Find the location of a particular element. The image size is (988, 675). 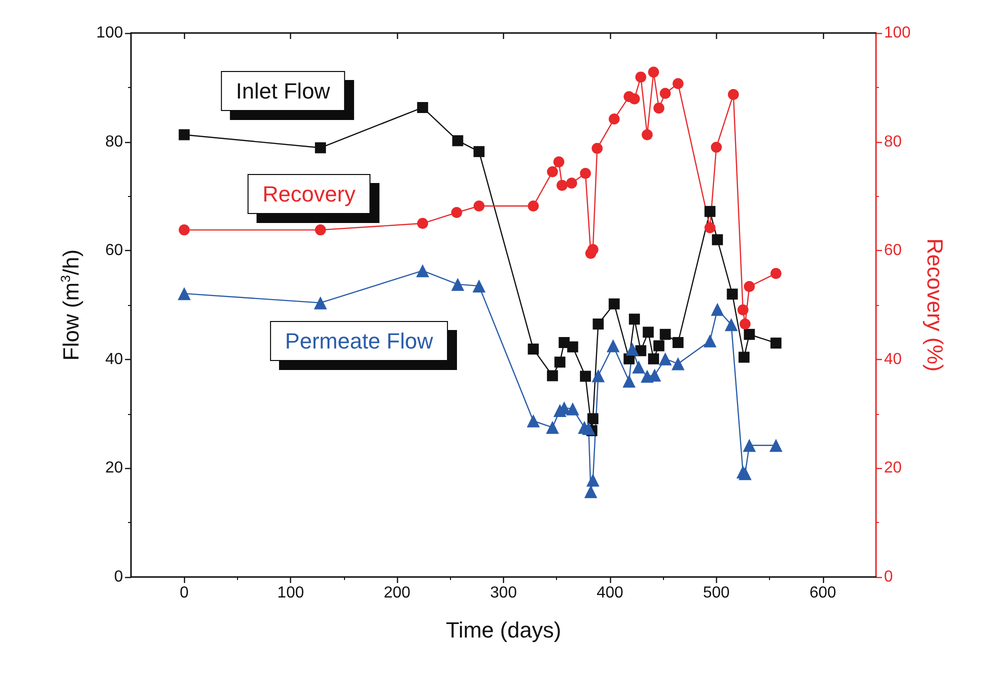

x-tick-label: 0 is located at coordinates (184, 593).